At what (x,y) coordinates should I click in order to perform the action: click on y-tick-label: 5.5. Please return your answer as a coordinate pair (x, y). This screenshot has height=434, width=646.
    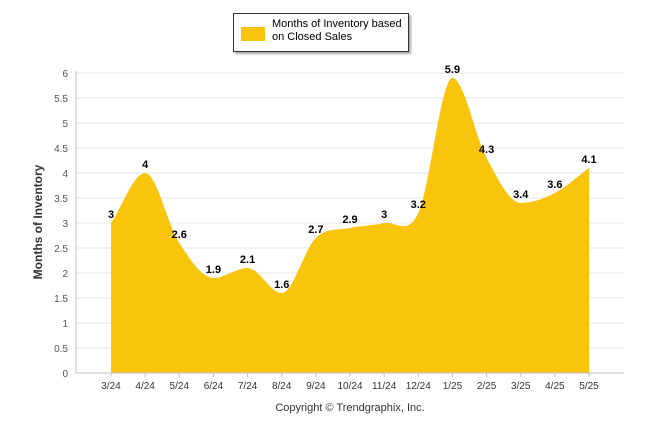
    Looking at the image, I should click on (61, 99).